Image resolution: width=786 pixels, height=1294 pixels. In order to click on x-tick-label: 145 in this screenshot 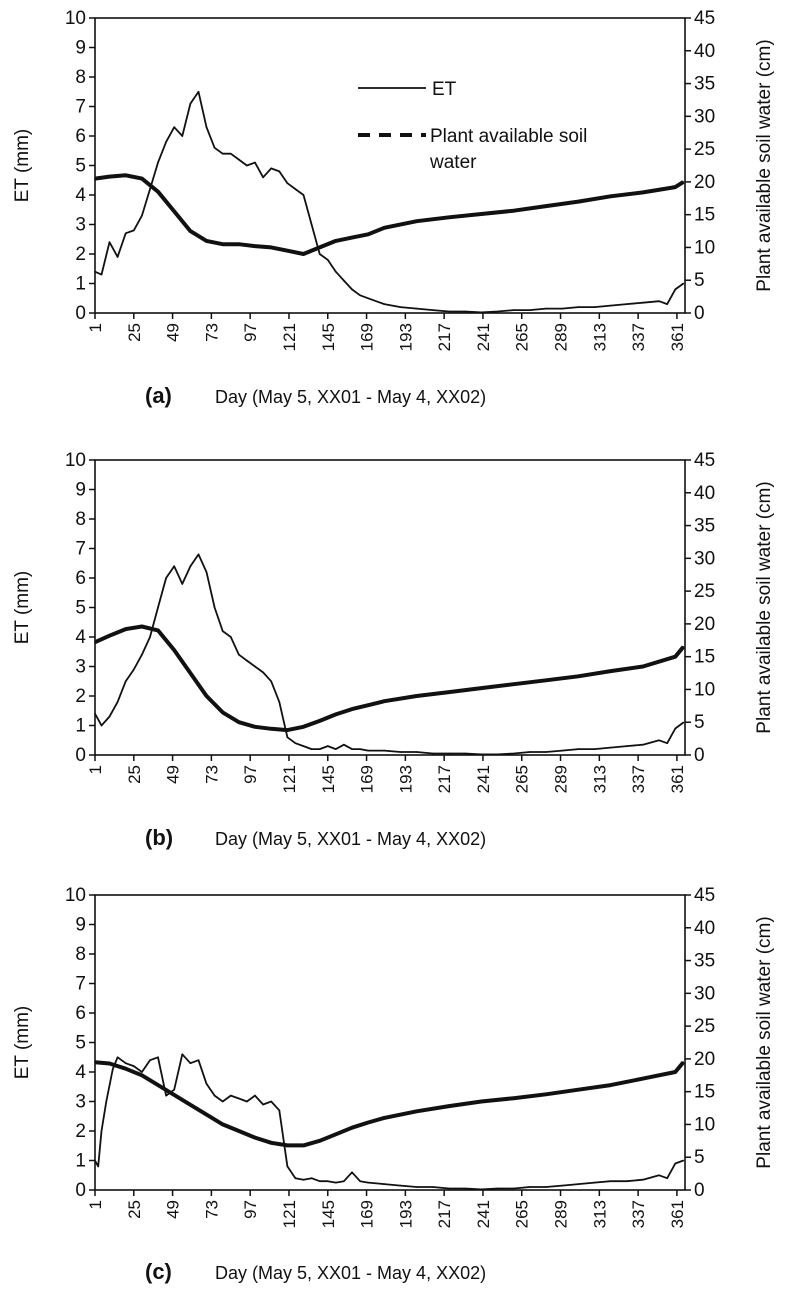, I will do `click(328, 779)`.